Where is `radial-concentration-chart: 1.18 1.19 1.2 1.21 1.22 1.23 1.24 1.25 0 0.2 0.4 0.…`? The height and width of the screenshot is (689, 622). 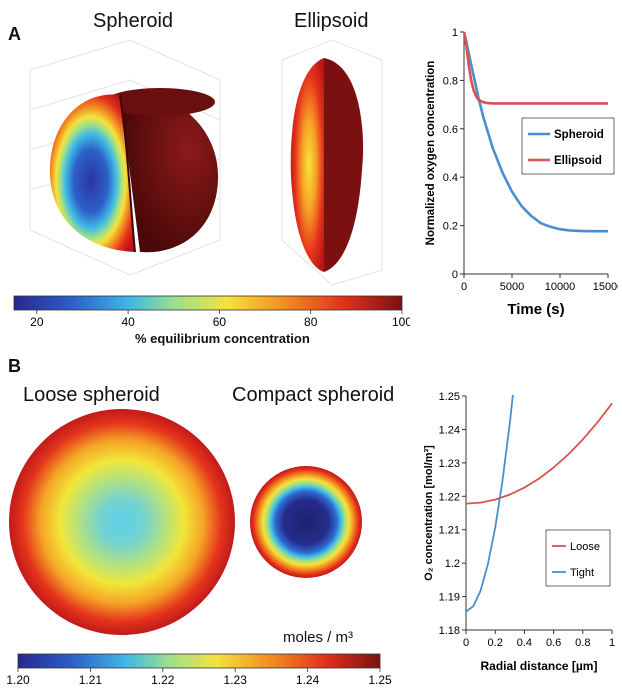 radial-concentration-chart: 1.18 1.19 1.2 1.21 1.22 1.23 1.24 1.25 0 0.2 0.4 0.… is located at coordinates (519, 532).